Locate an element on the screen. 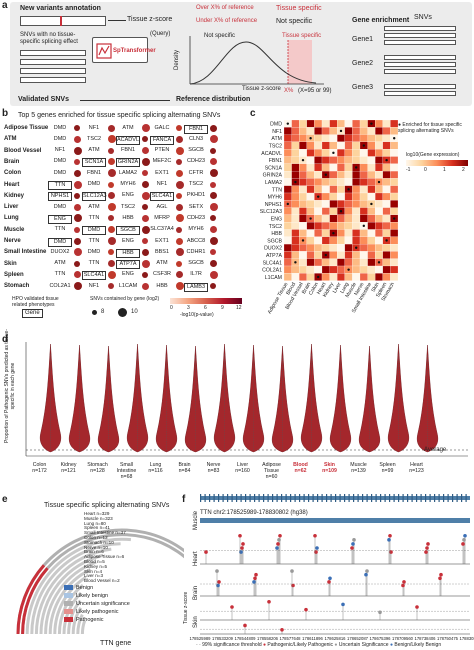 The image size is (474, 650). tissue-row-label: Heart is located at coordinates (12, 184).